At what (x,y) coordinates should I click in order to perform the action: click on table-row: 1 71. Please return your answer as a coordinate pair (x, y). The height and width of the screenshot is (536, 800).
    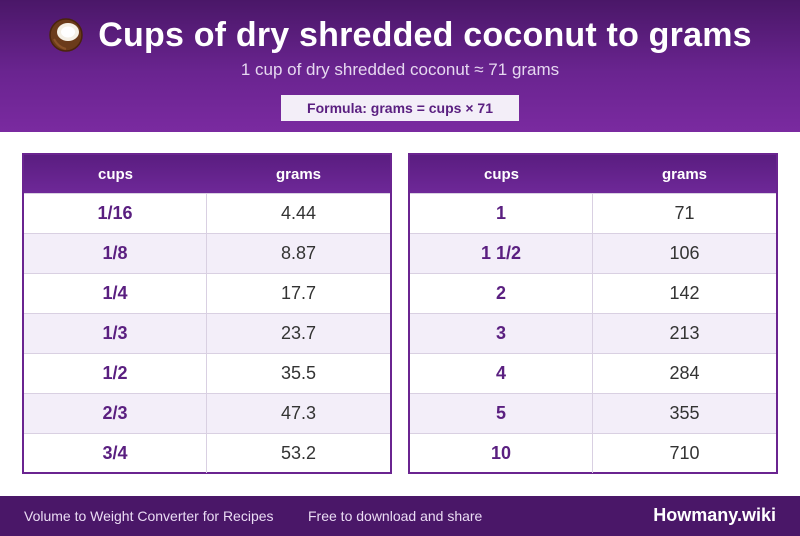
    Looking at the image, I should click on (593, 213).